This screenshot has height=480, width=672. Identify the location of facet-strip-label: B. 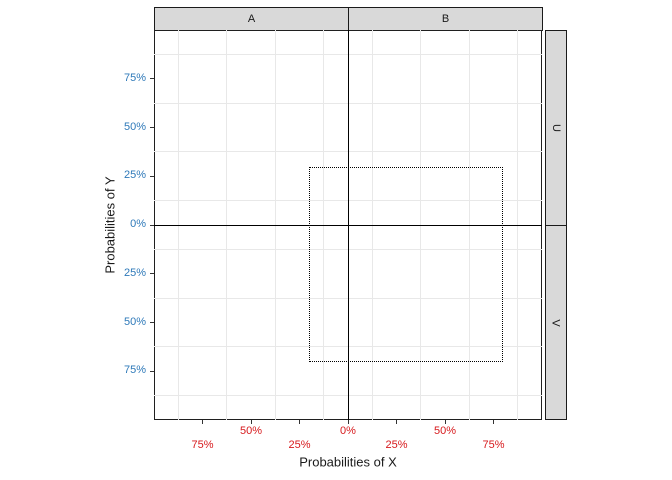
(445, 19).